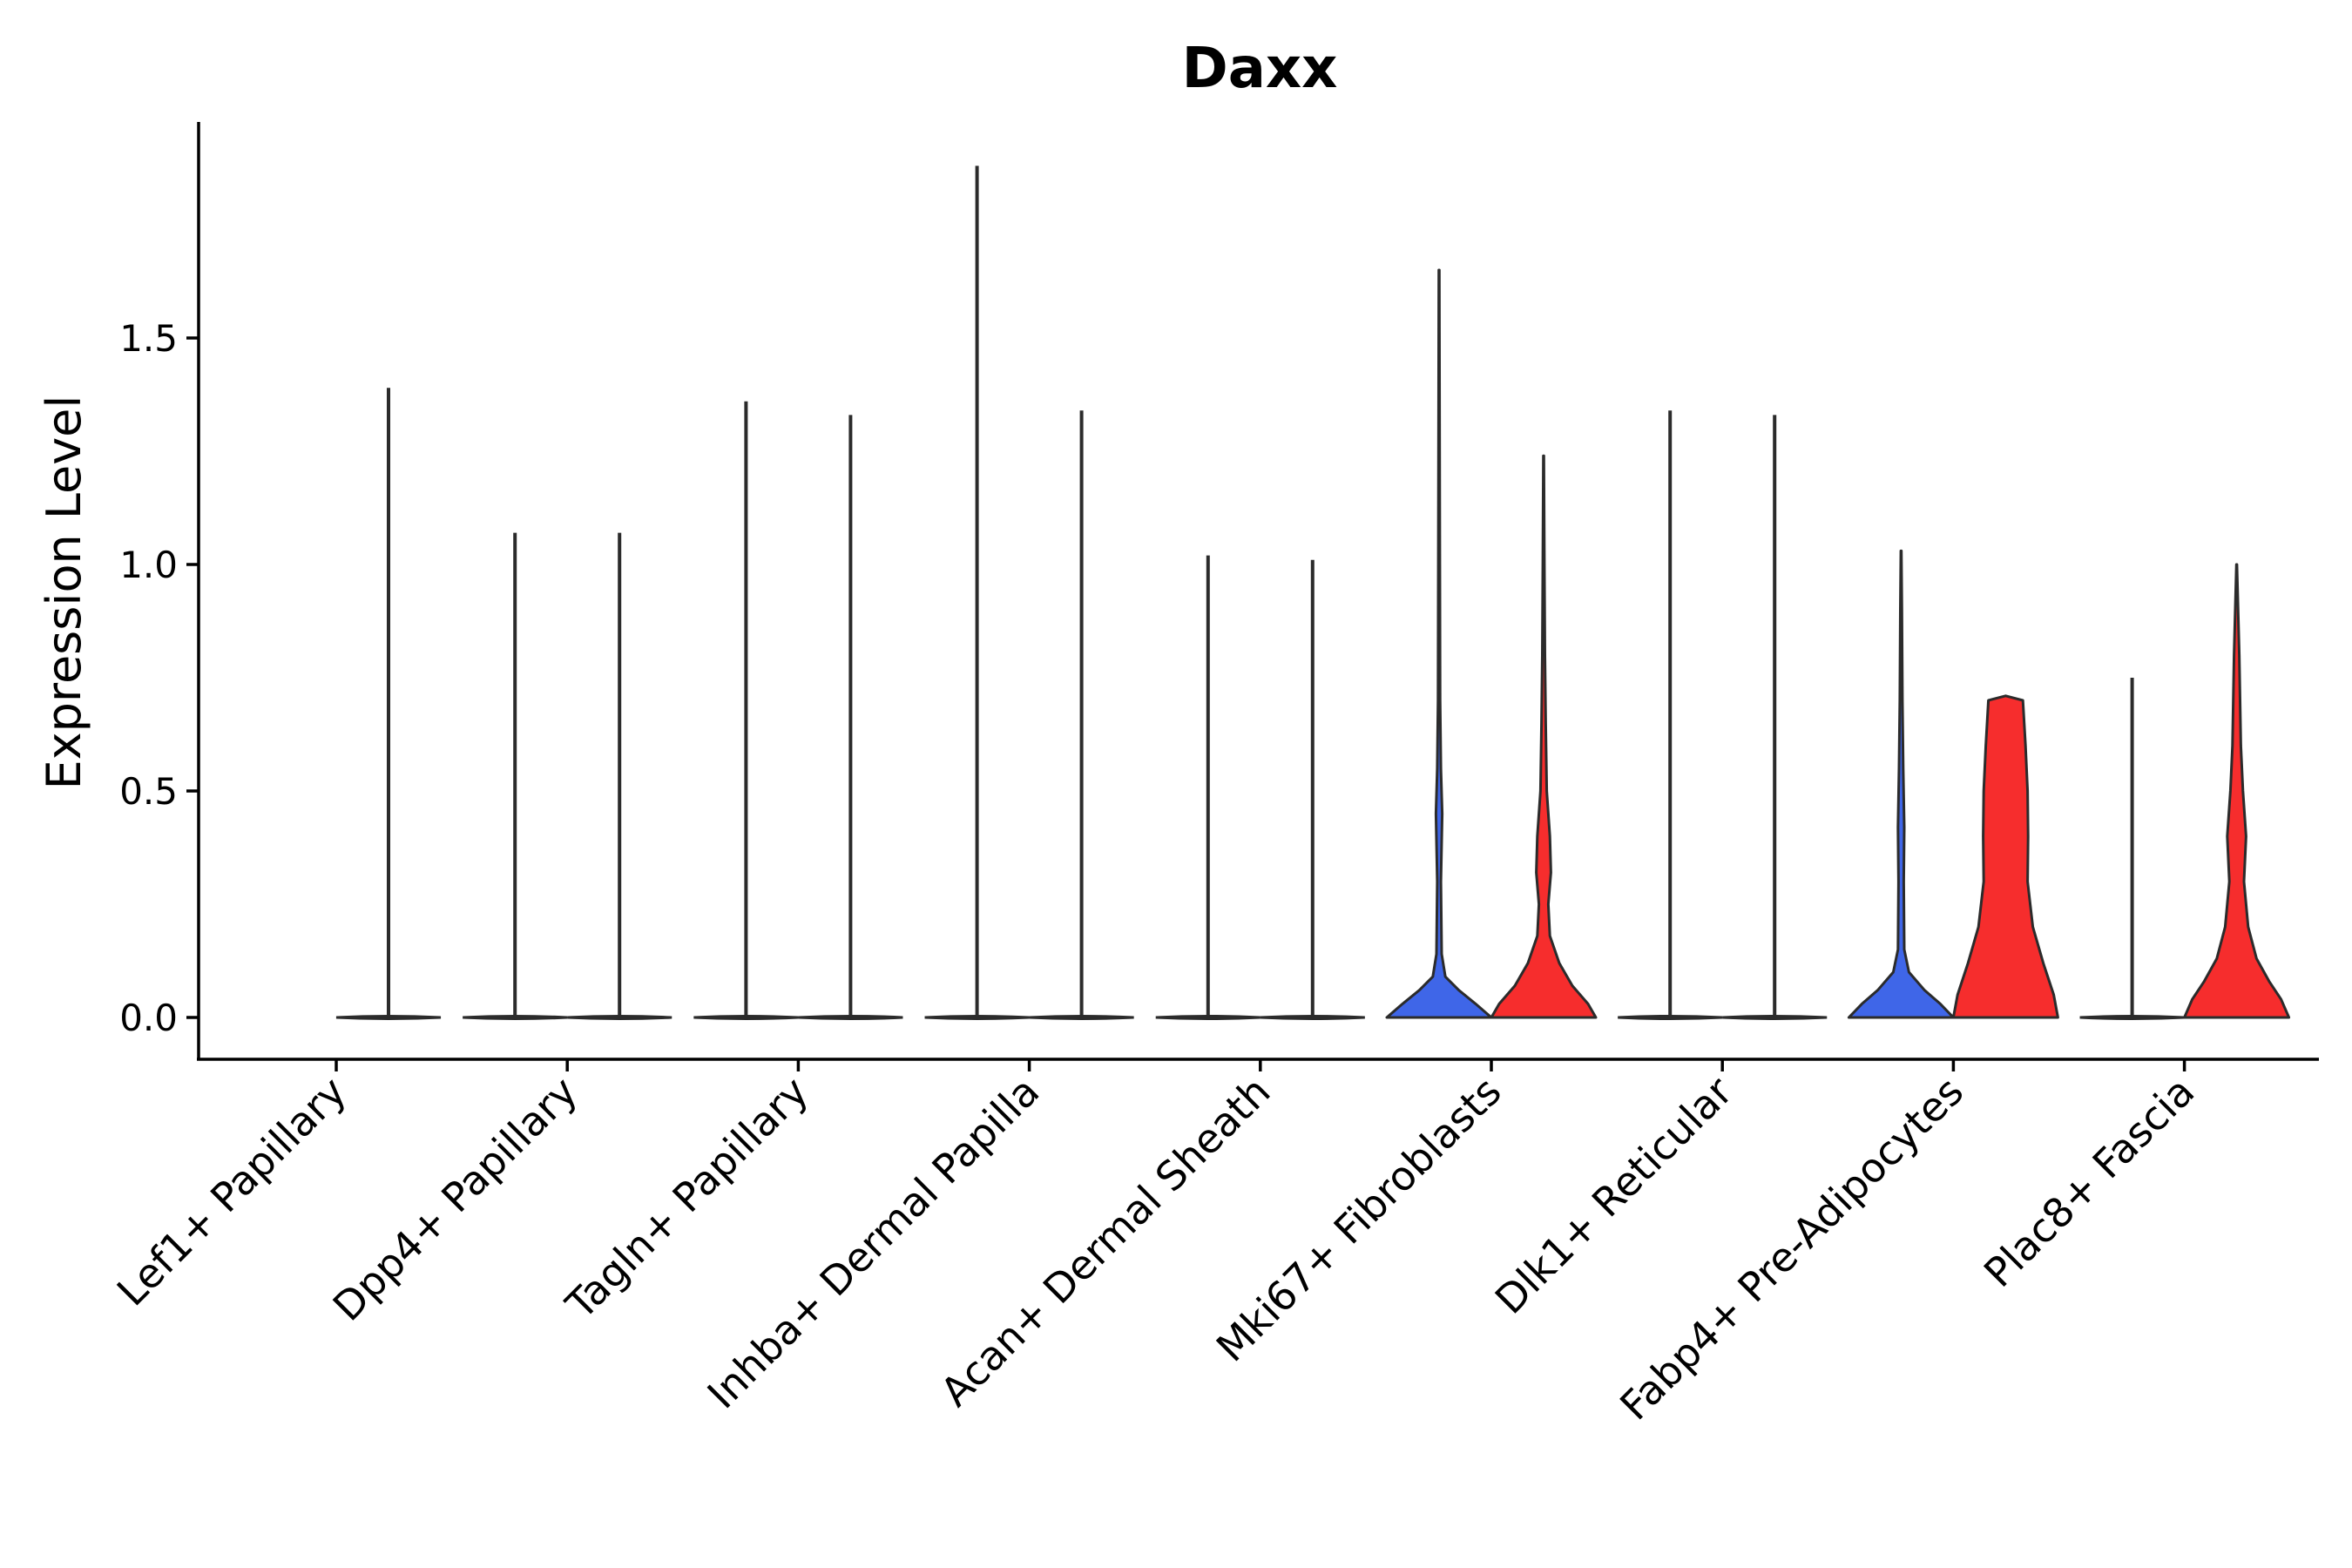 This screenshot has width=2352, height=1568. What do you see at coordinates (148, 791) in the screenshot?
I see `y-tick-label: 0.5` at bounding box center [148, 791].